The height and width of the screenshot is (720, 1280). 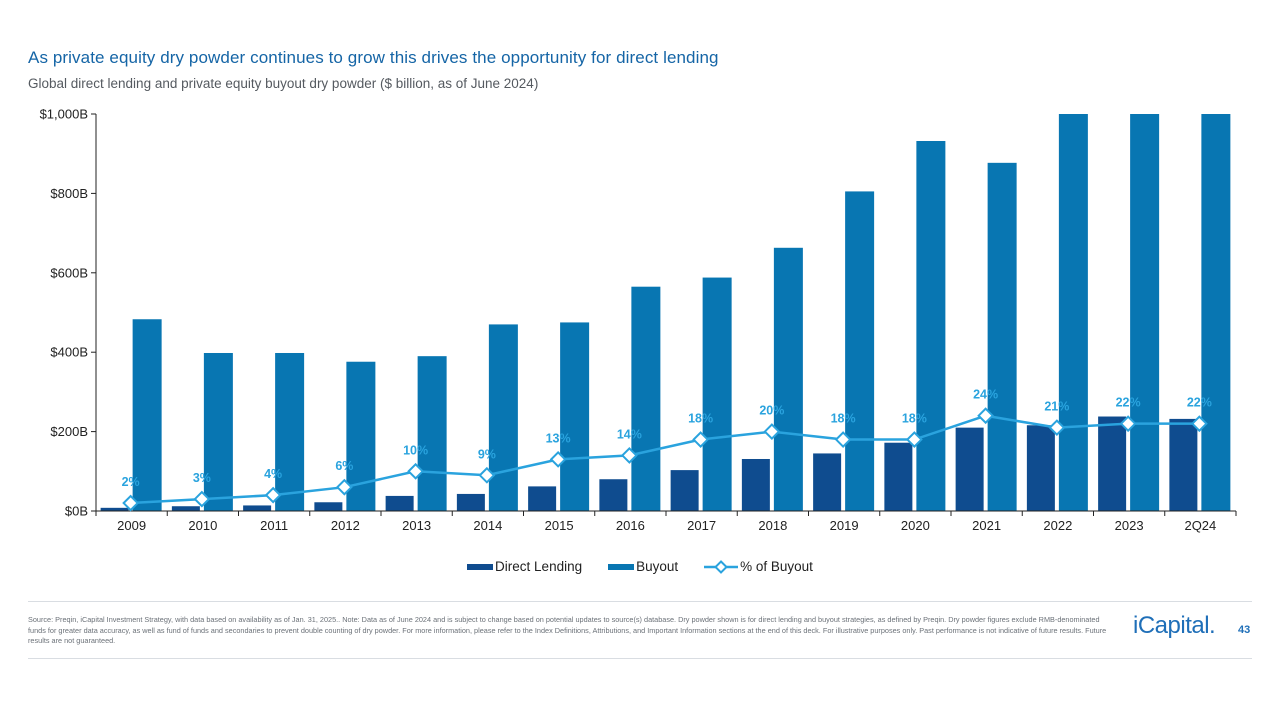 I want to click on legend-swatch-buyout, so click(x=621, y=566).